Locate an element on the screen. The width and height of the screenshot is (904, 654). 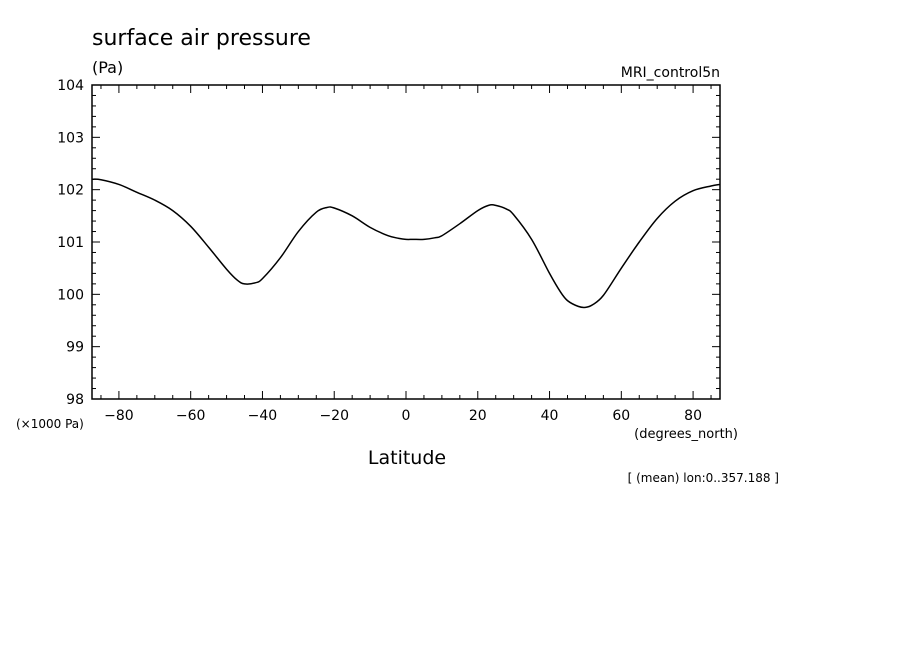
x-tick-label: 20 is located at coordinates (478, 416).